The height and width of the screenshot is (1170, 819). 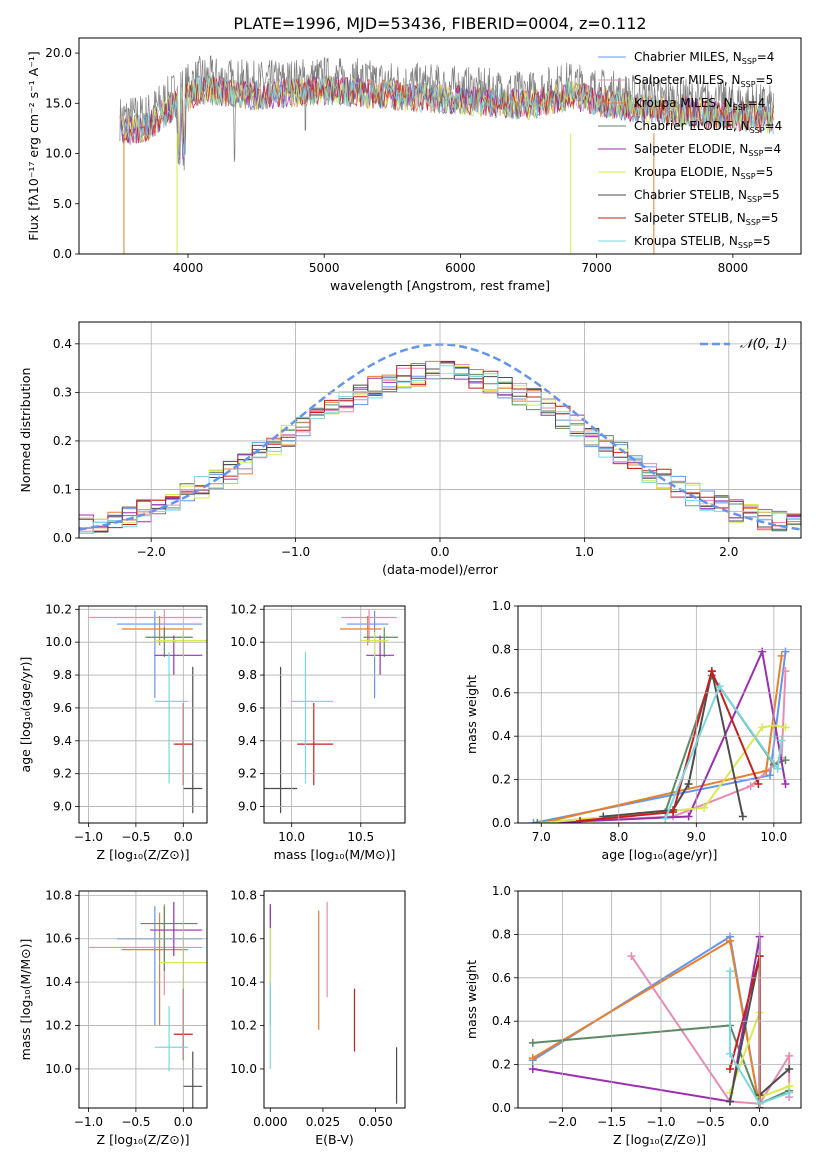 What do you see at coordinates (335, 854) in the screenshot?
I see `x-axis-label: mass [log₁₀(M/M⊙)]` at bounding box center [335, 854].